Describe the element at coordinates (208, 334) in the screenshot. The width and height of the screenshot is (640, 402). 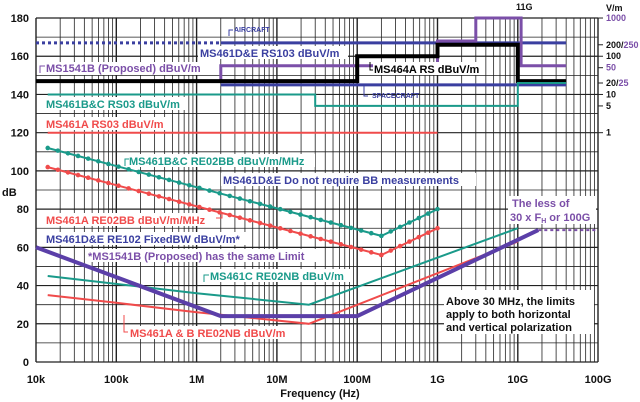
I see `label-ab-re02nb: MS461A & B RE02NB dBuV/m` at that location.